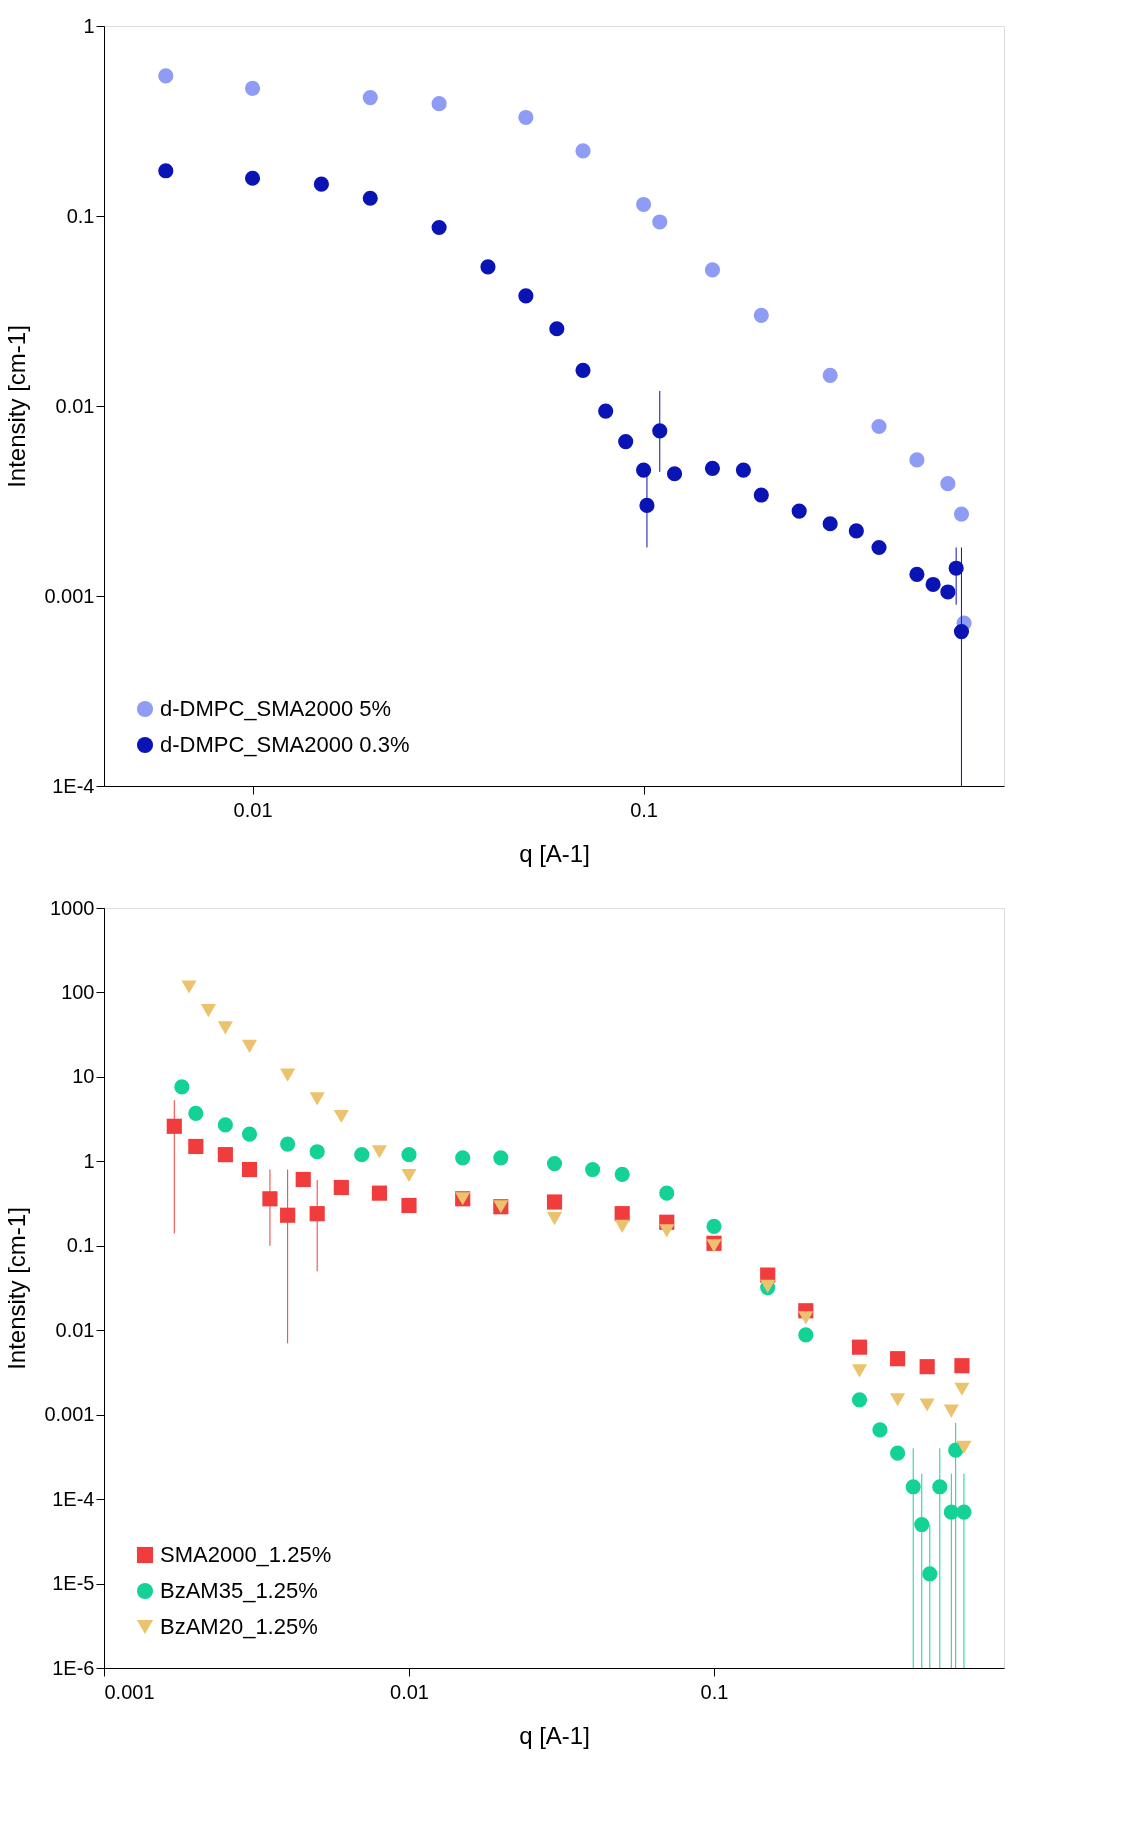  Describe the element at coordinates (72, 907) in the screenshot. I see `y-tick-label: 1000` at that location.